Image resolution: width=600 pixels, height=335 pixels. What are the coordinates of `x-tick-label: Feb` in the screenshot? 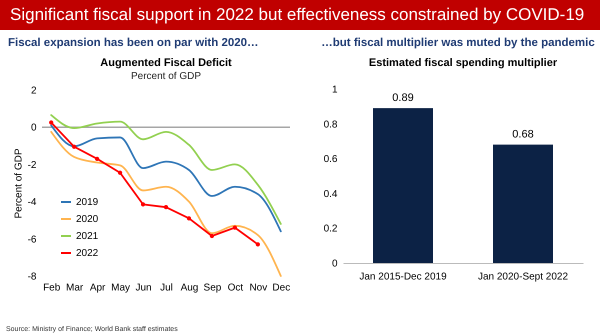 It's located at (52, 288).